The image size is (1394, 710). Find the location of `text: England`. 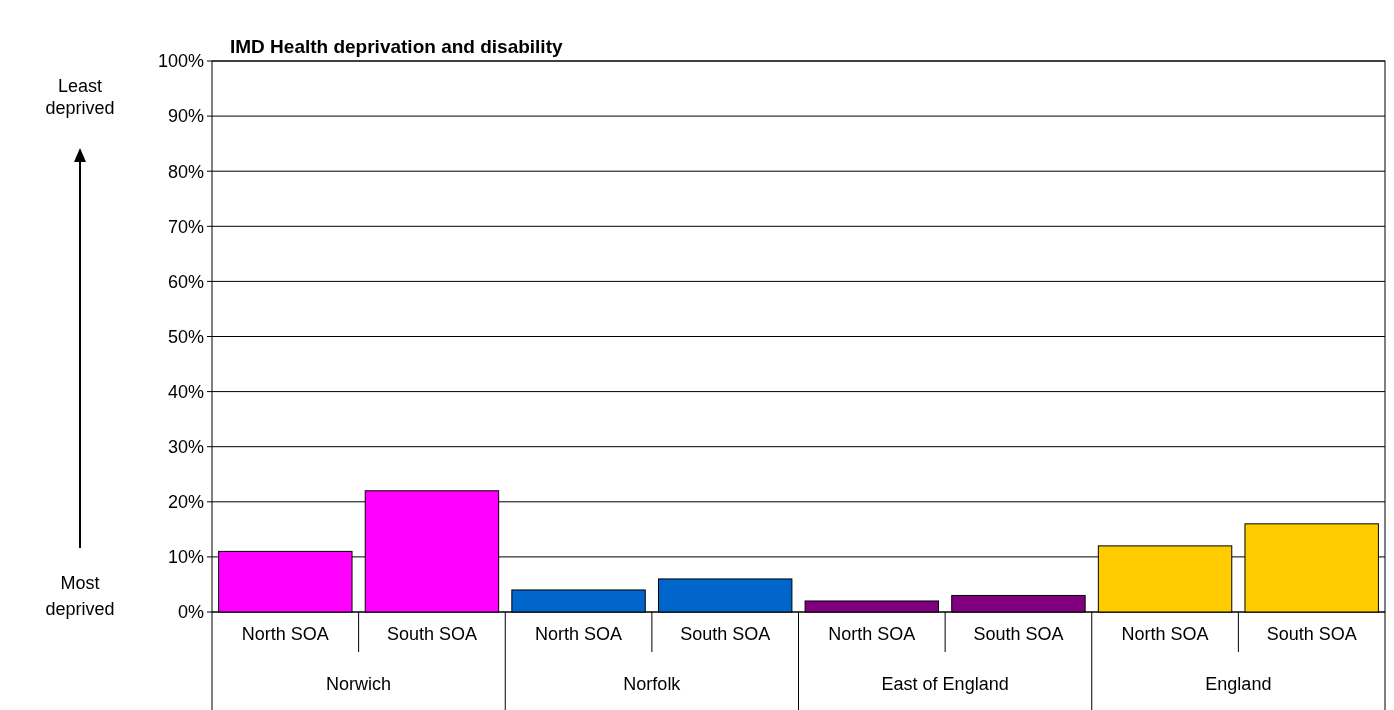

text: England is located at coordinates (1238, 684).